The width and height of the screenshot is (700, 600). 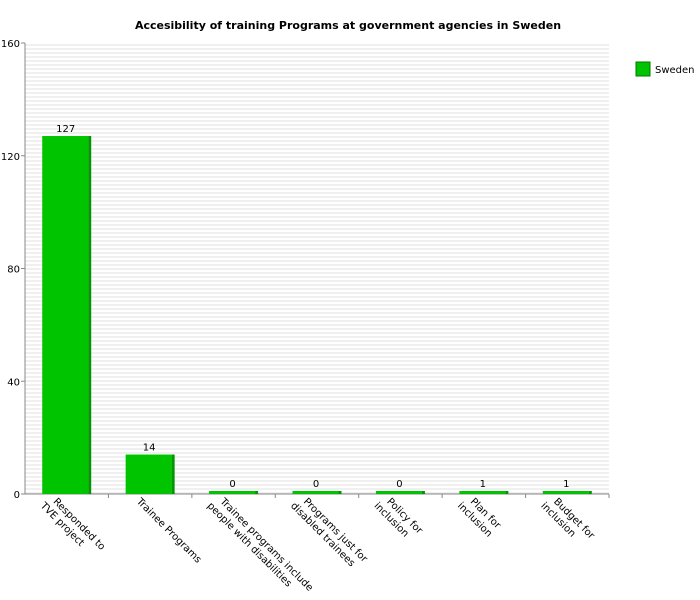 I want to click on y-tick-label: 40, so click(x=13, y=382).